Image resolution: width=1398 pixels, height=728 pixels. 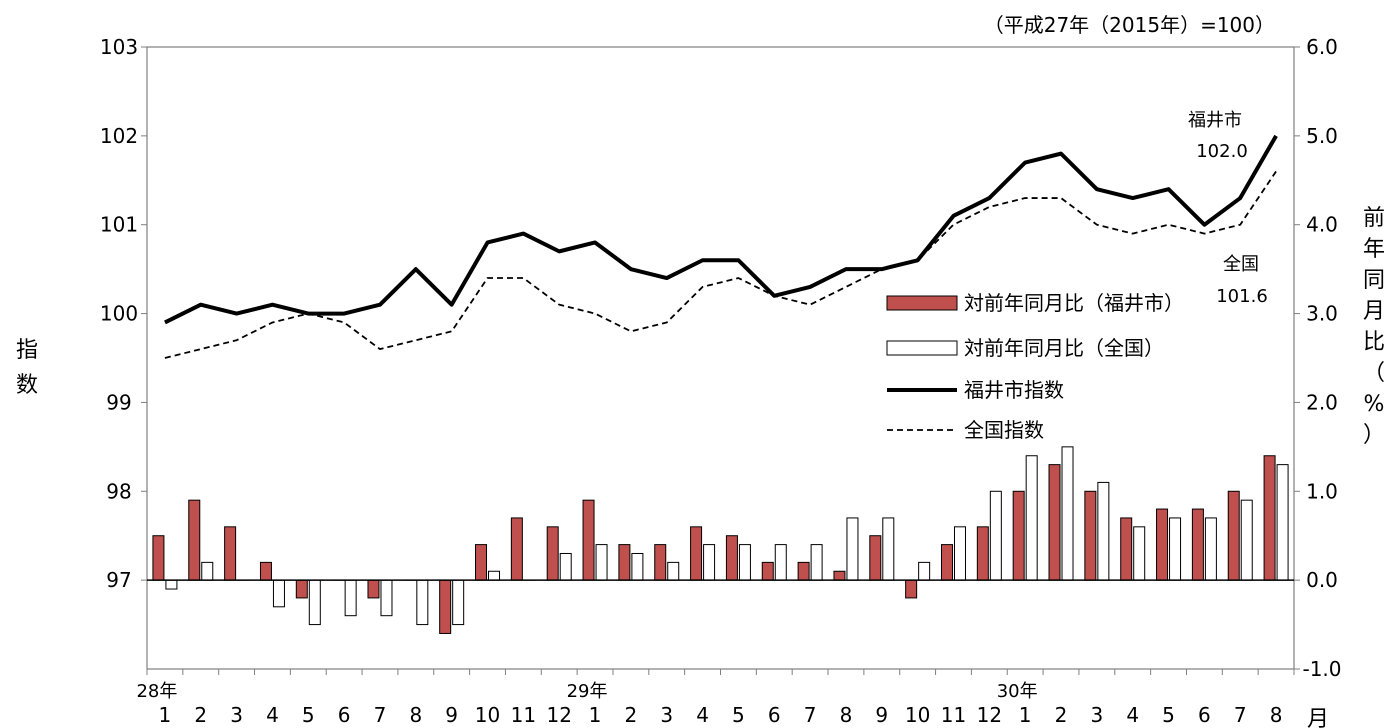 What do you see at coordinates (451, 715) in the screenshot?
I see `x-month-label: 9` at bounding box center [451, 715].